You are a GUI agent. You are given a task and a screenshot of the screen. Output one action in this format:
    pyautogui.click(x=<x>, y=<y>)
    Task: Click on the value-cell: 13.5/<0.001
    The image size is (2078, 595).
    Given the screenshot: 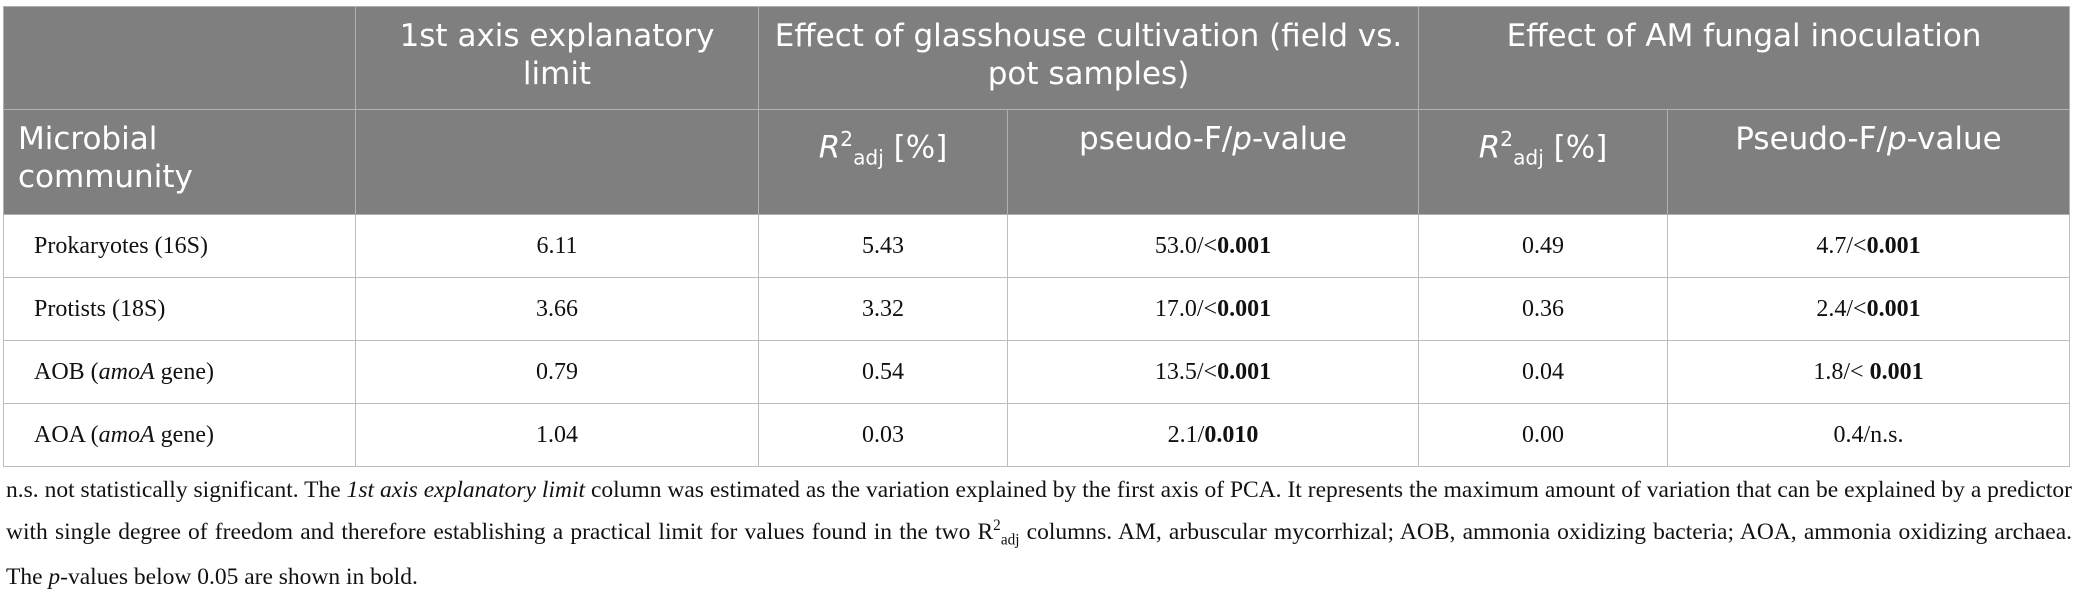 What is the action you would take?
    pyautogui.click(x=1213, y=372)
    